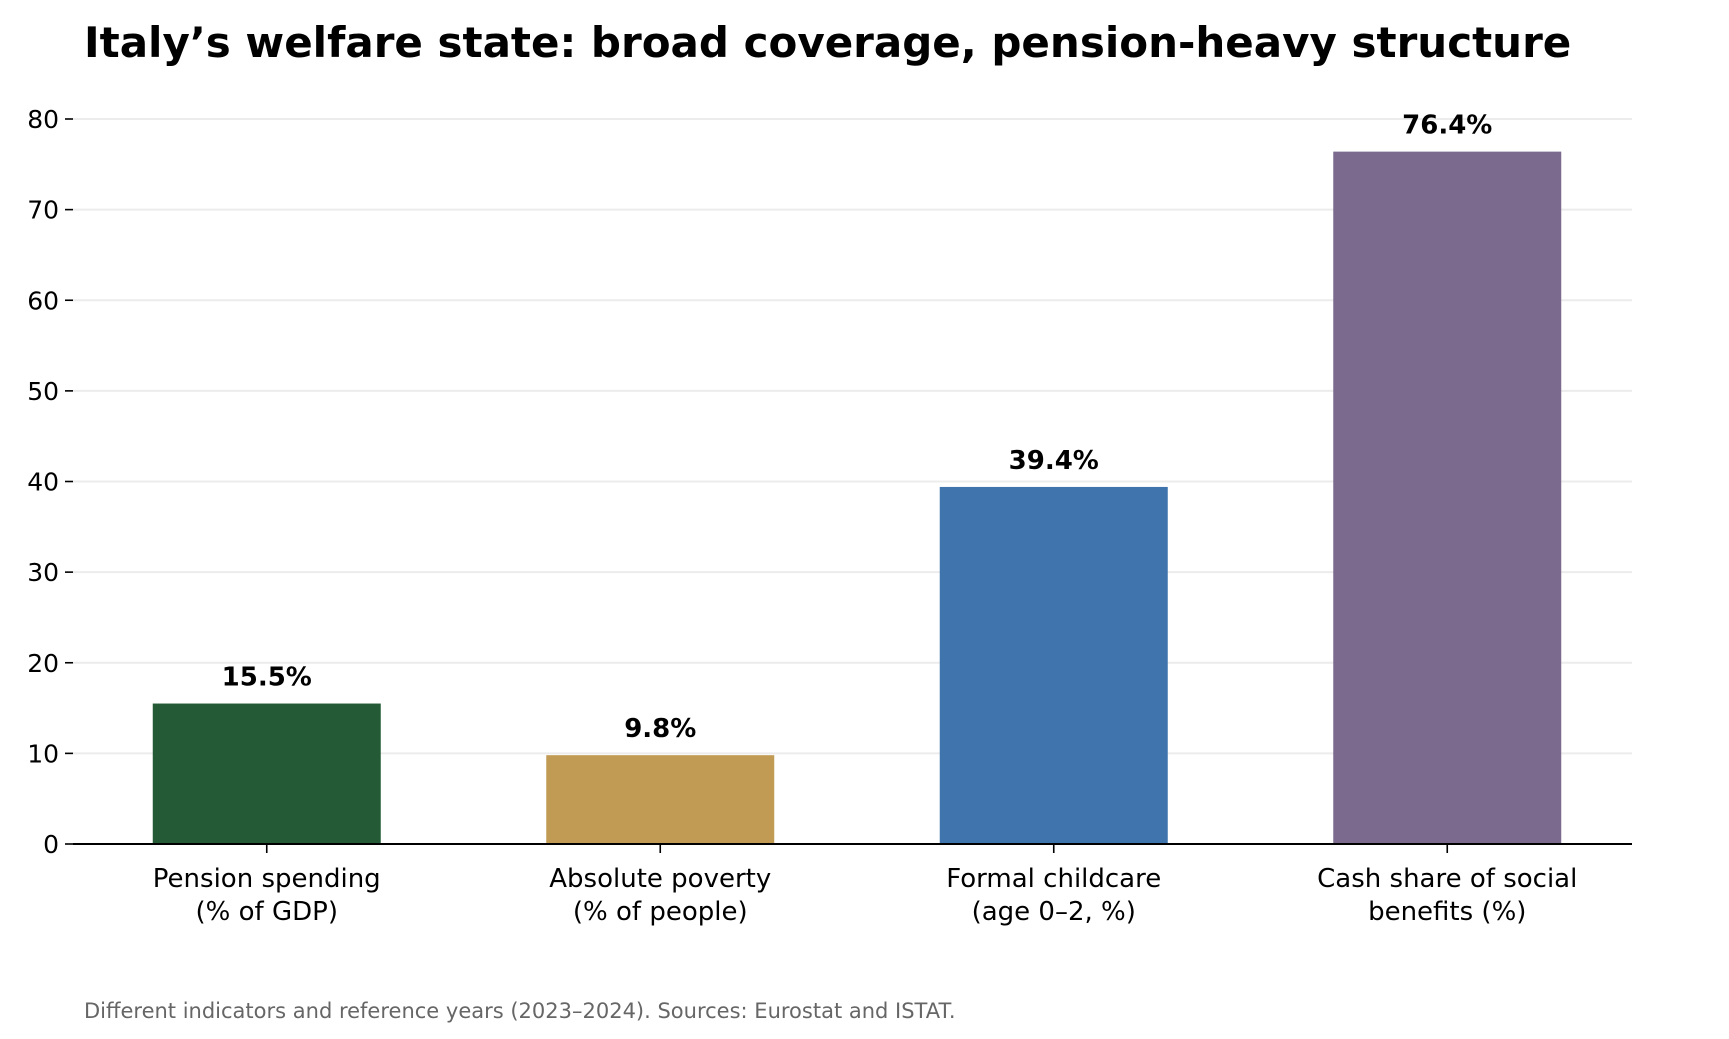 The height and width of the screenshot is (1039, 1729). I want to click on y-tick-label: 50, so click(43, 391).